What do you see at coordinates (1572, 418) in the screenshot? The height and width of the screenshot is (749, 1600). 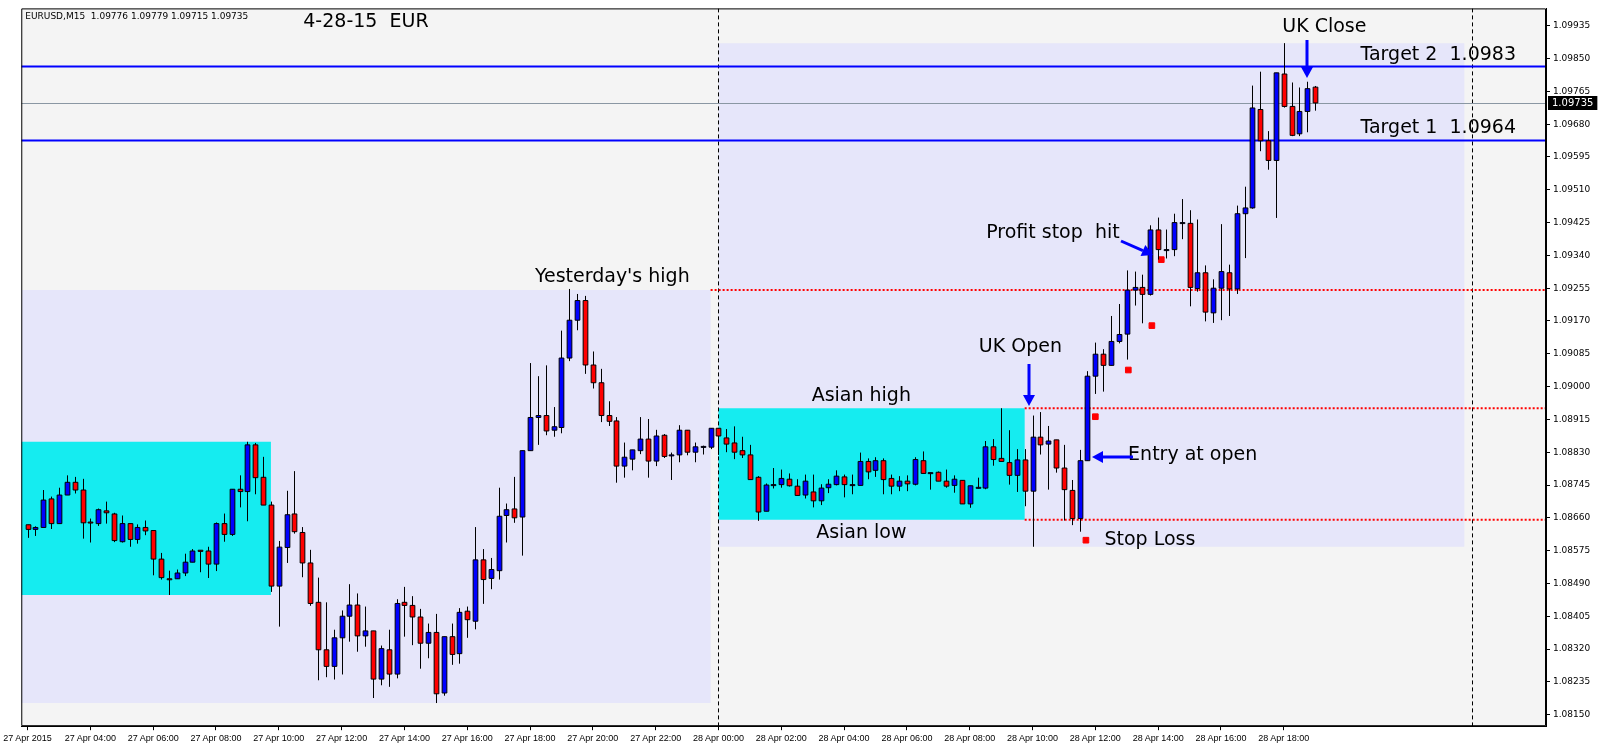 I see `y-tick-label: 1.08915` at bounding box center [1572, 418].